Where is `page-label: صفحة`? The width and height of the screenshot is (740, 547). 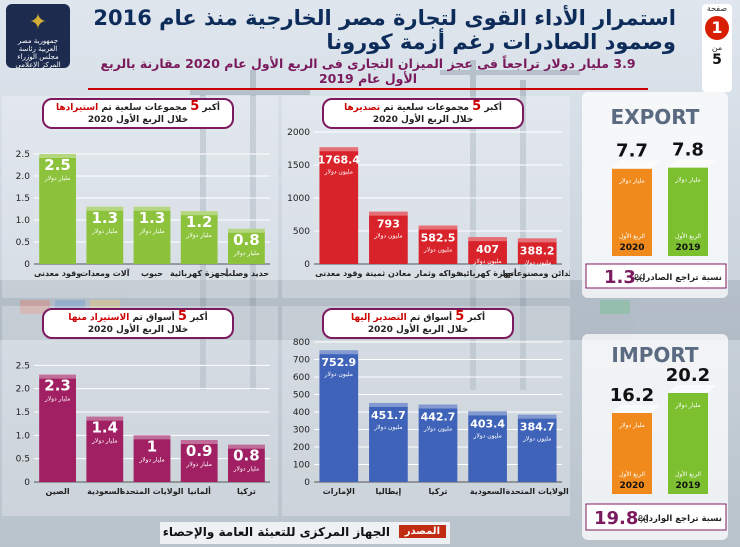 page-label: صفحة is located at coordinates (717, 8).